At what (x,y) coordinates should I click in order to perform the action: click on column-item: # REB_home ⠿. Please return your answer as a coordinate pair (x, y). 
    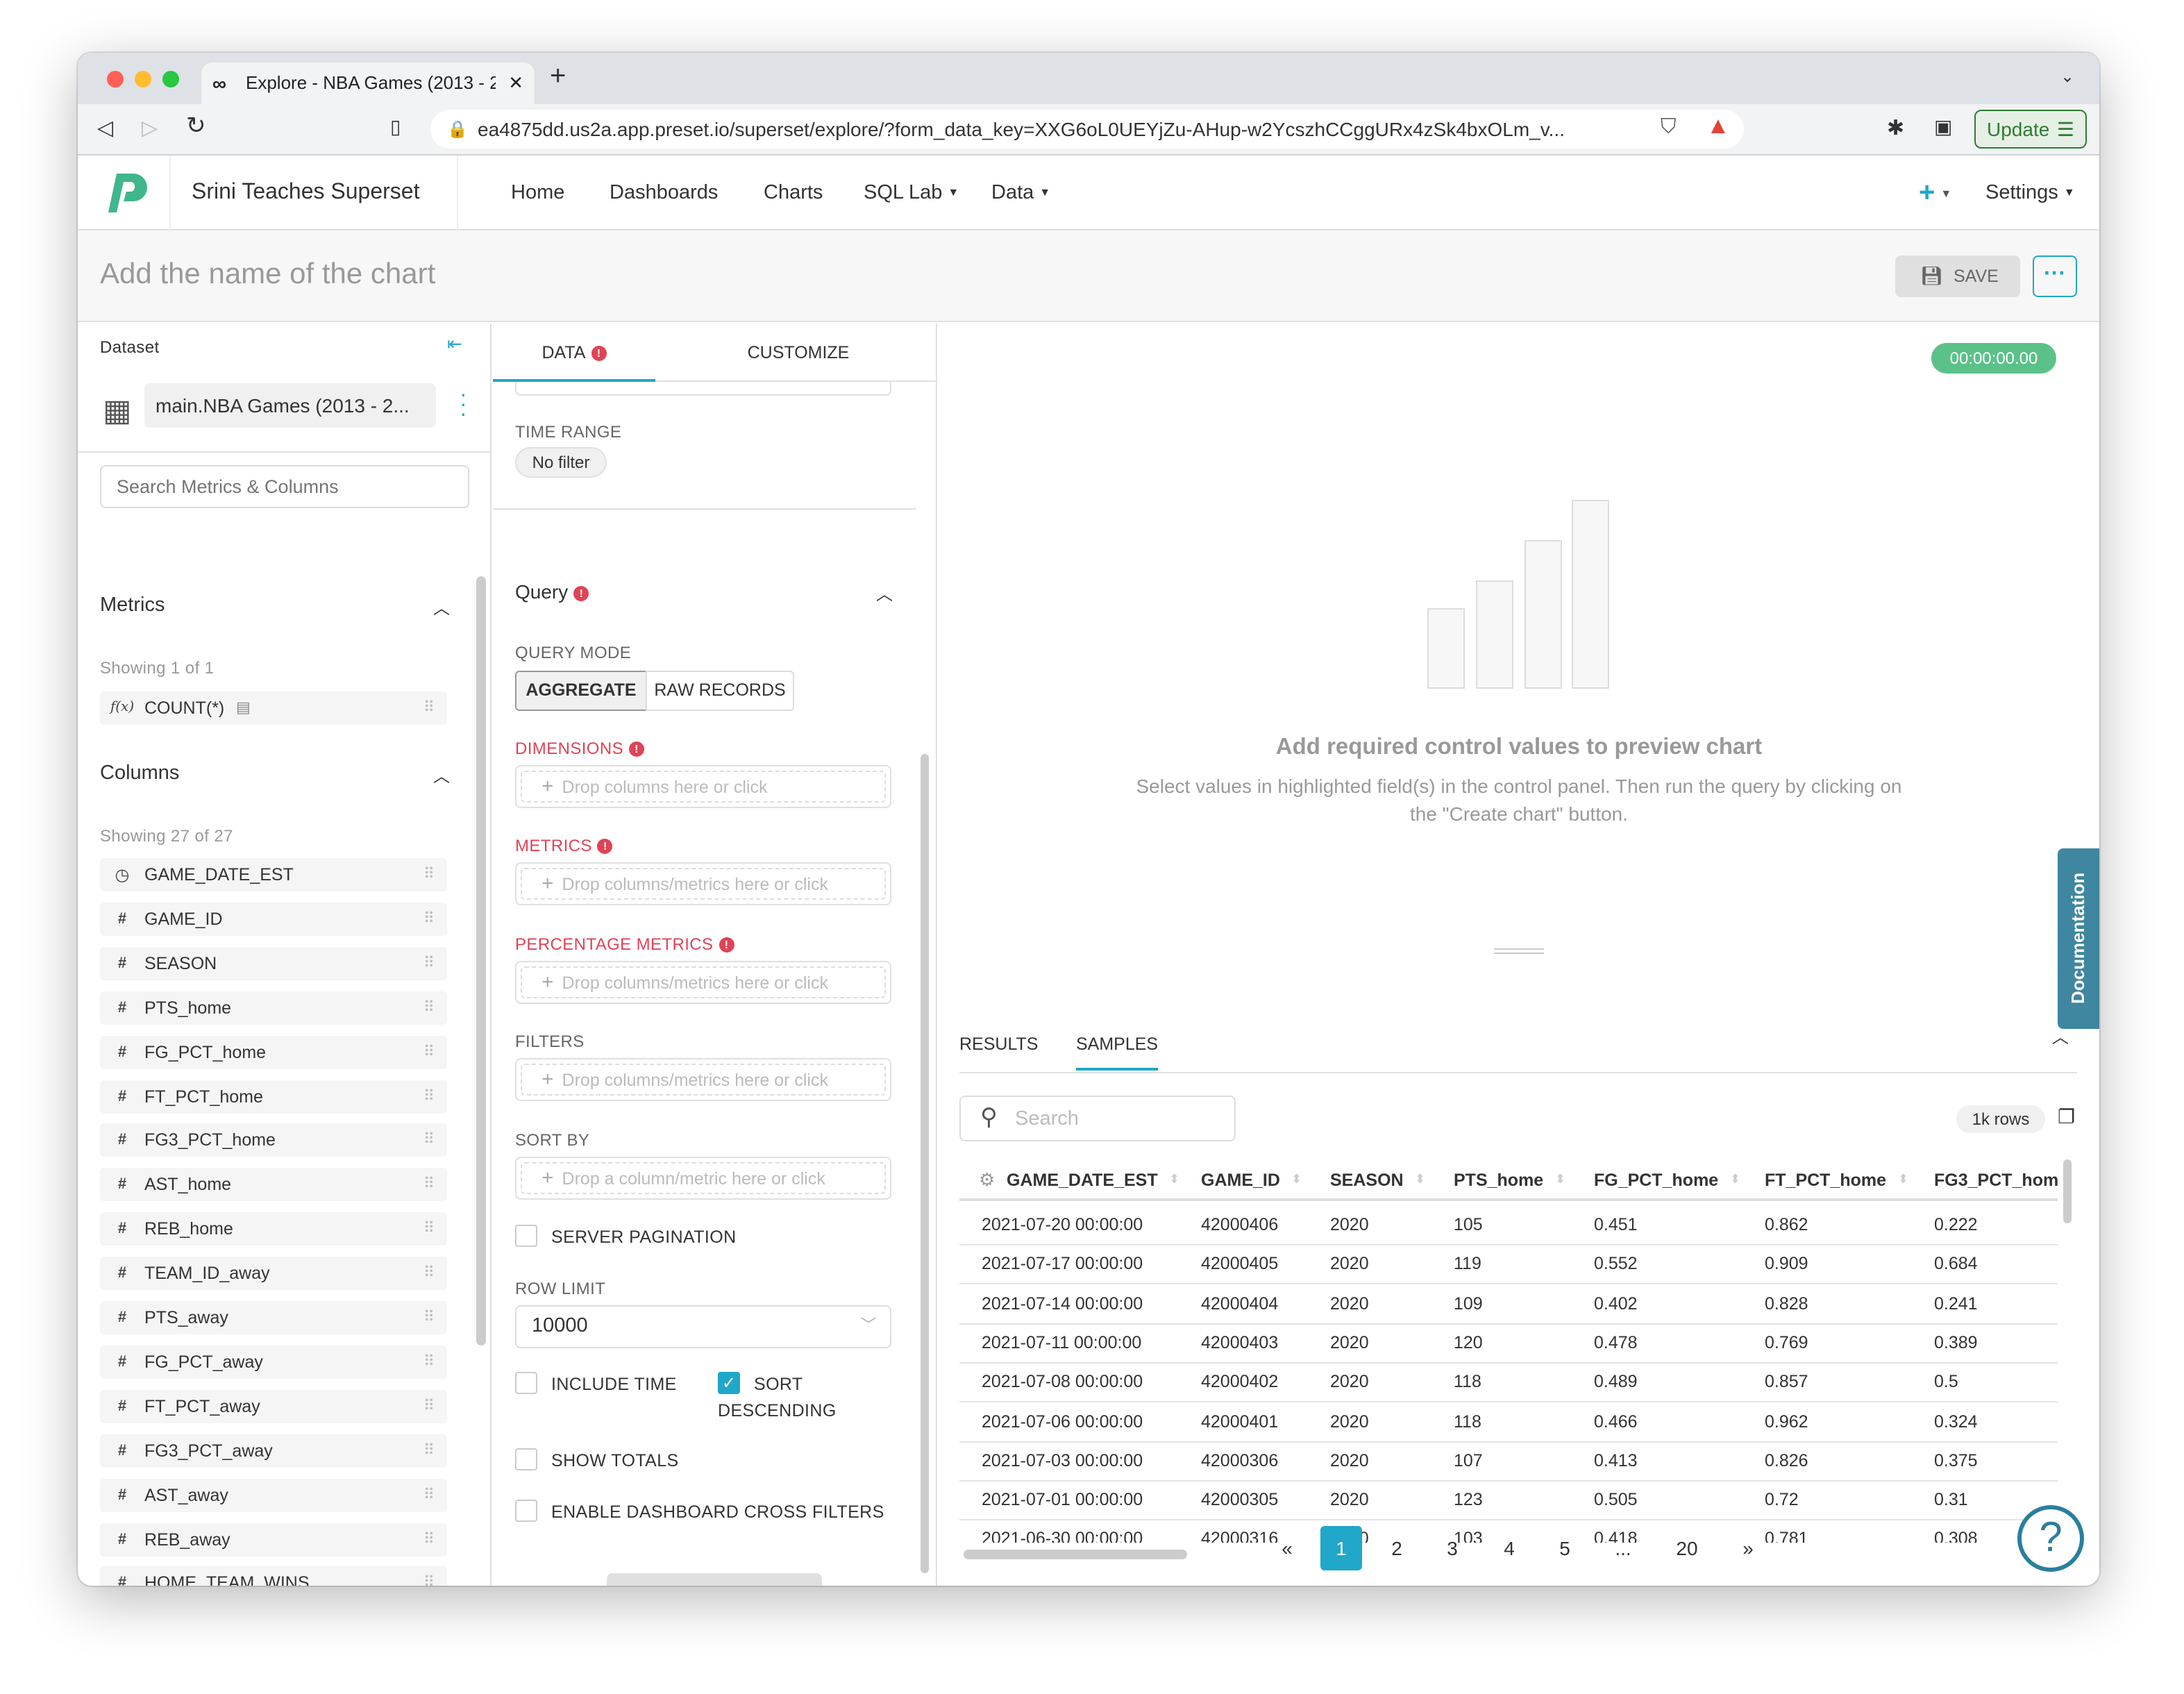
    Looking at the image, I should click on (273, 1229).